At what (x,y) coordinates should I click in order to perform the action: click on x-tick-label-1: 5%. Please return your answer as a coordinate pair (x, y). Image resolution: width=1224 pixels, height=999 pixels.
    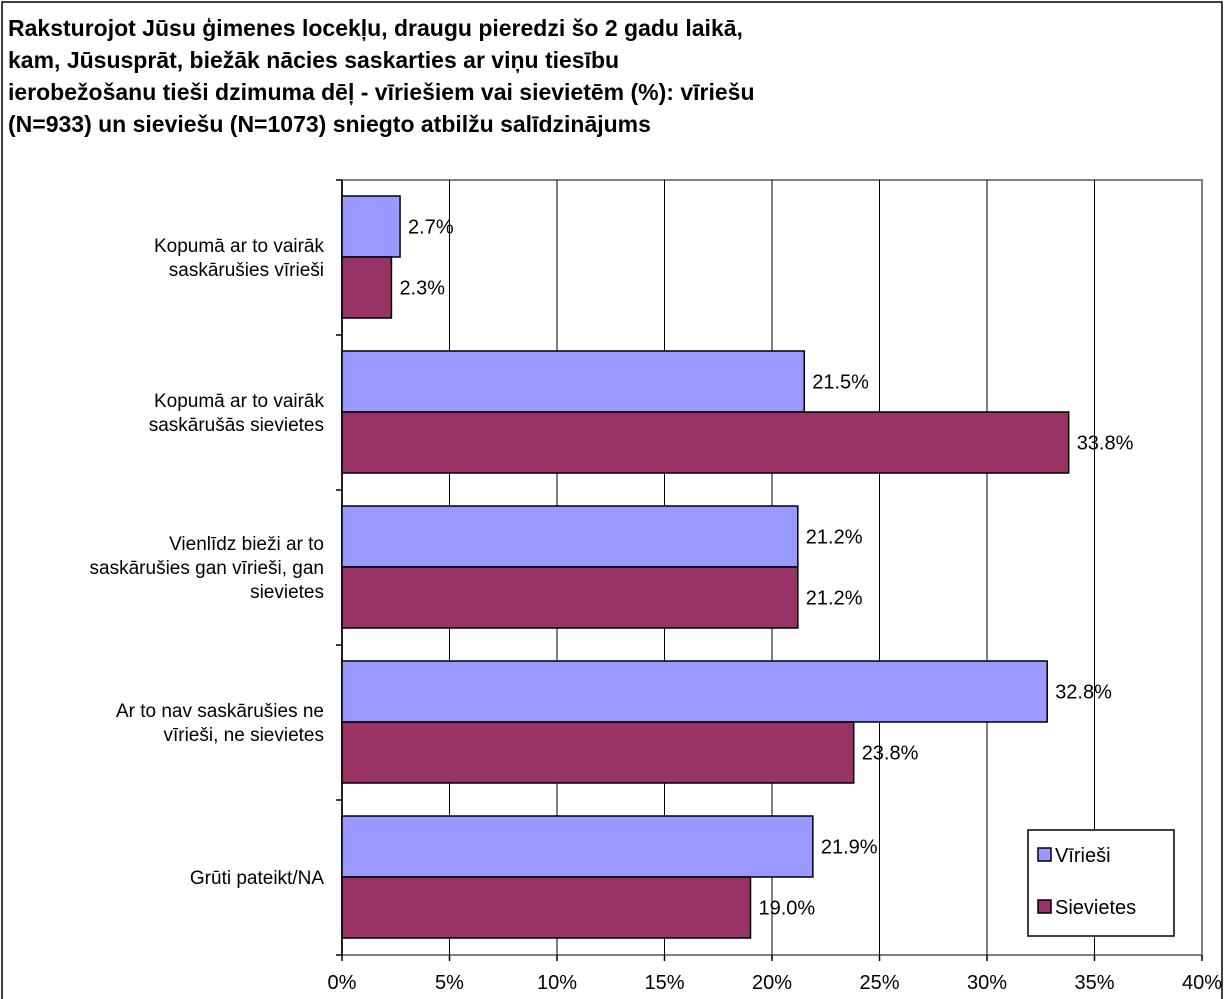
    Looking at the image, I should click on (449, 983).